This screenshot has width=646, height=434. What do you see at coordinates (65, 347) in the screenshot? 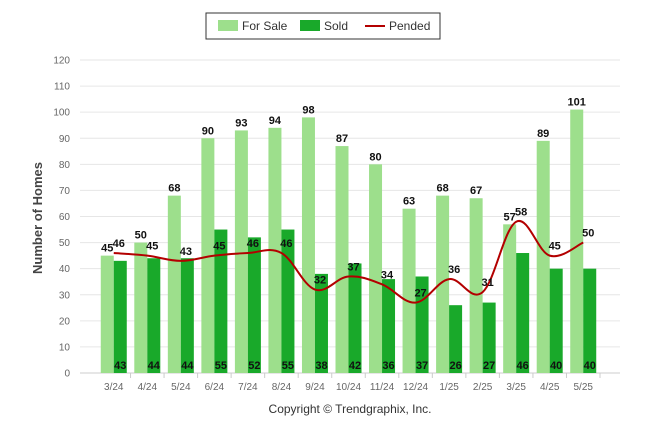
I see `y-tick-label: 10` at bounding box center [65, 347].